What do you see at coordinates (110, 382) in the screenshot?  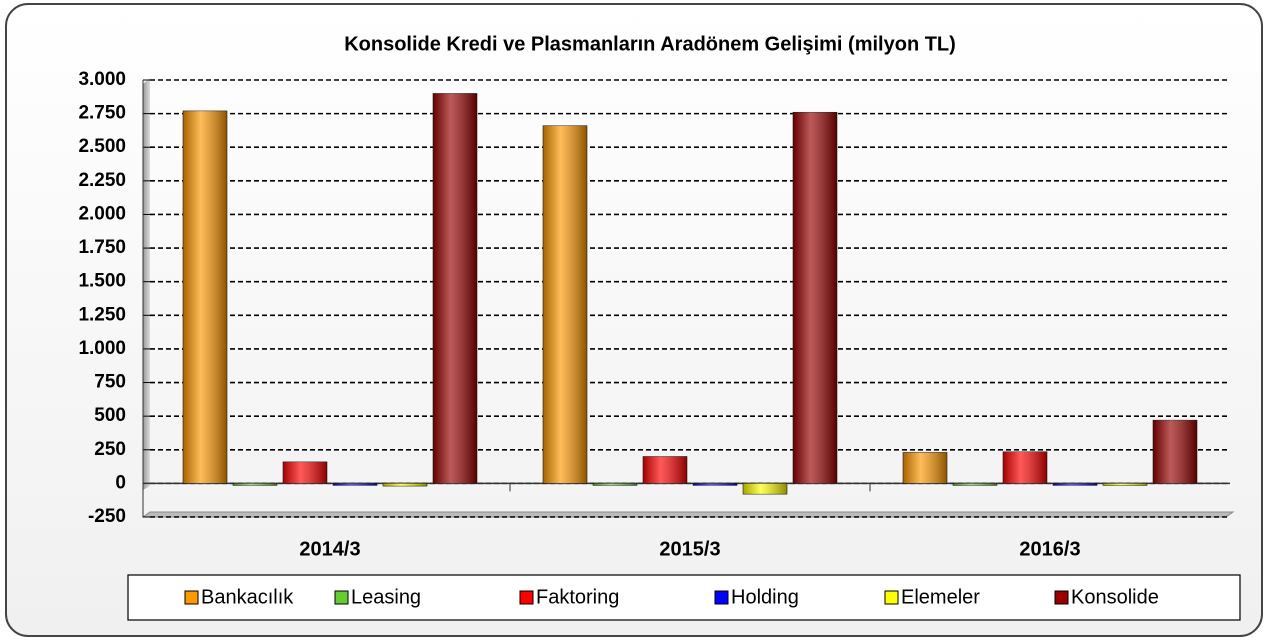 I see `y-tick-label: 750` at bounding box center [110, 382].